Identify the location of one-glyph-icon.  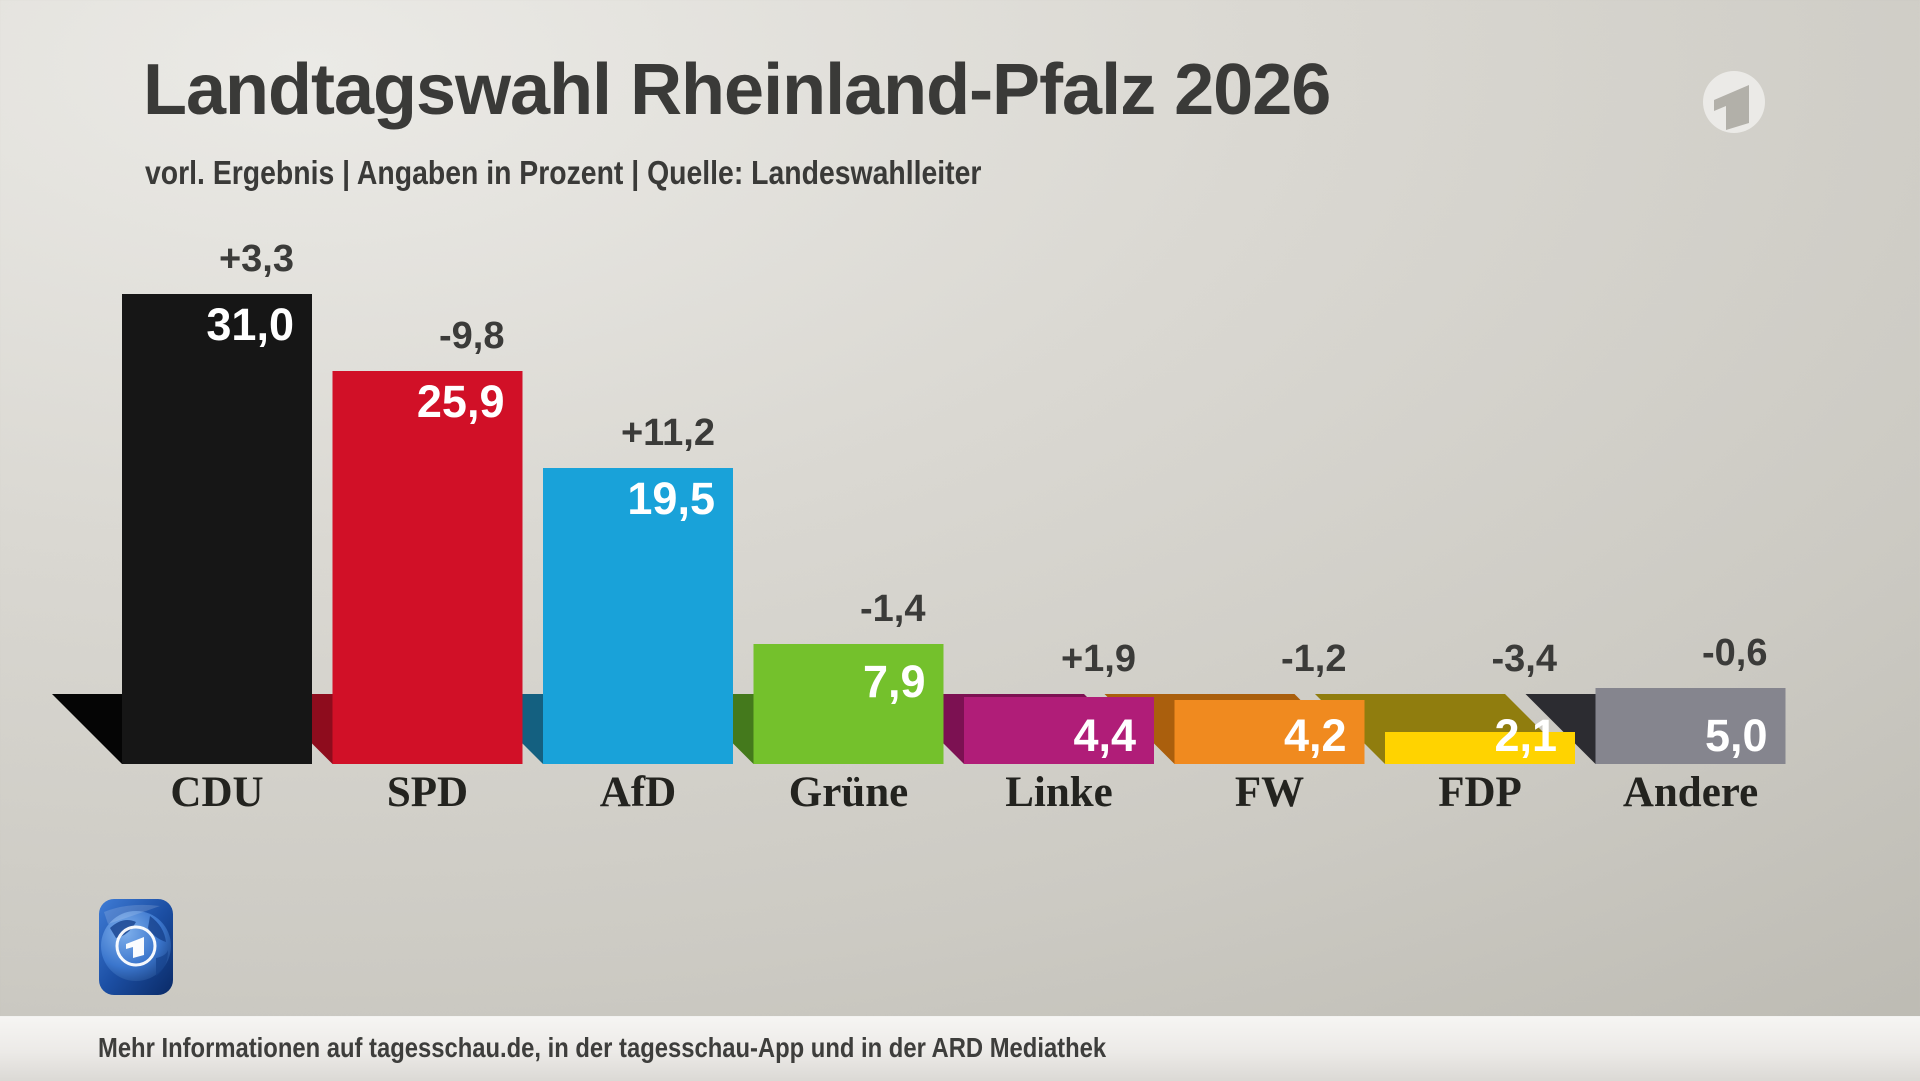
(135, 947).